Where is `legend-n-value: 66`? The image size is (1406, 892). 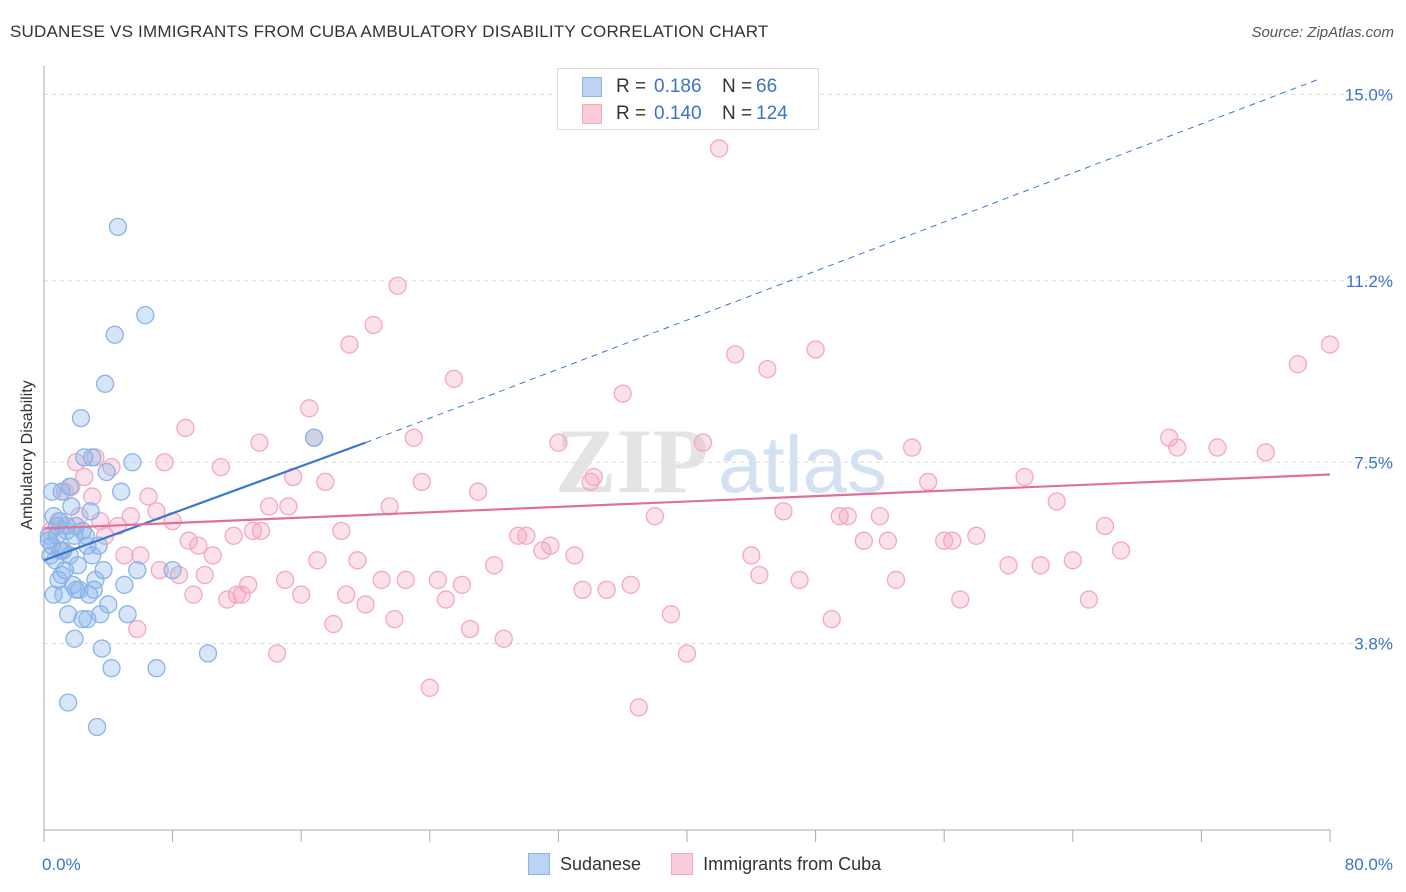 legend-n-value: 66 is located at coordinates (767, 86).